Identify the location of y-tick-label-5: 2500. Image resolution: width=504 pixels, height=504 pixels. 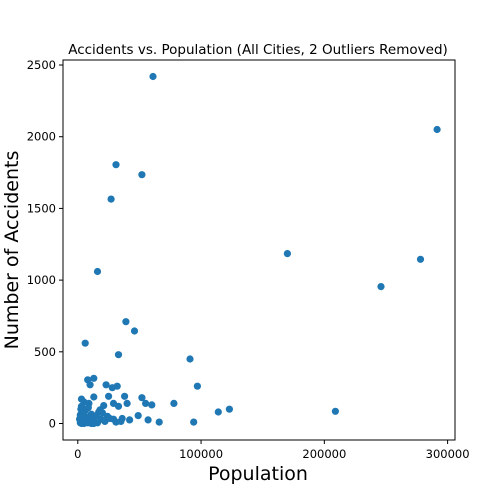
(41, 65).